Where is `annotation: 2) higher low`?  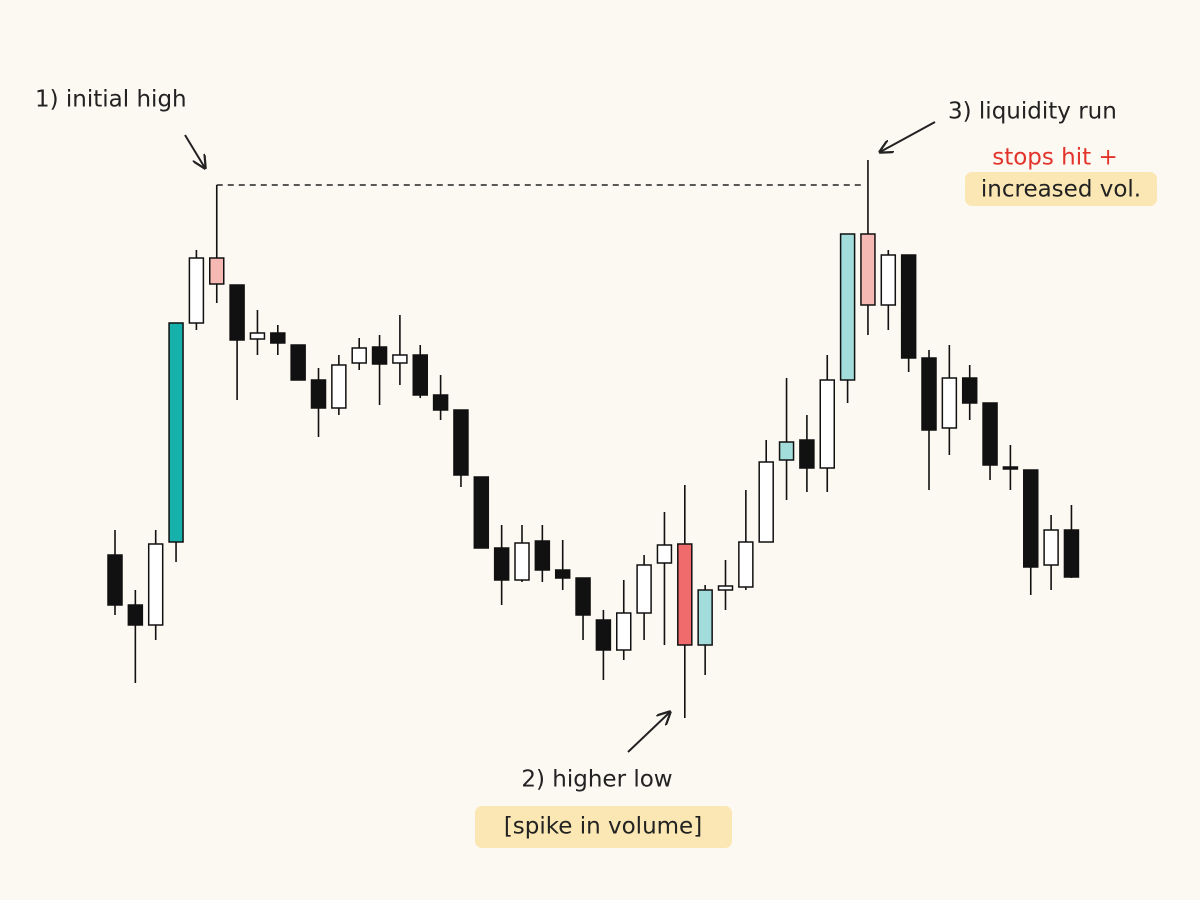
annotation: 2) higher low is located at coordinates (596, 780).